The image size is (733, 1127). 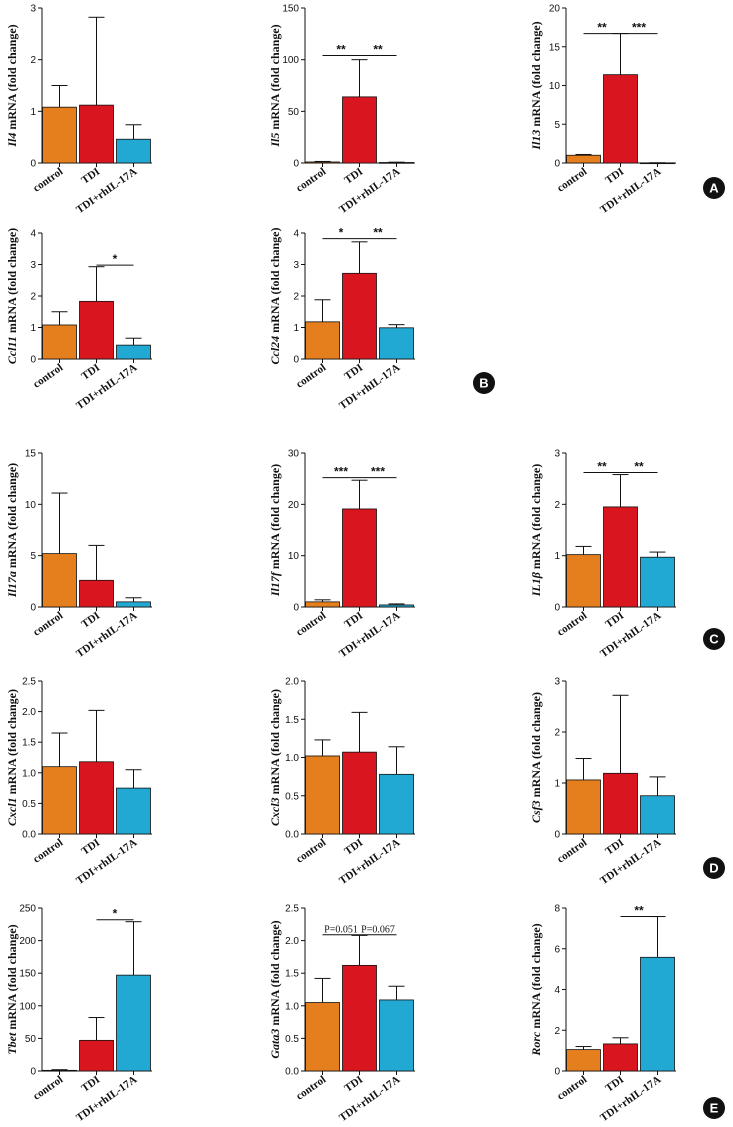 What do you see at coordinates (12, 1043) in the screenshot?
I see `gene-name: Tbet` at bounding box center [12, 1043].